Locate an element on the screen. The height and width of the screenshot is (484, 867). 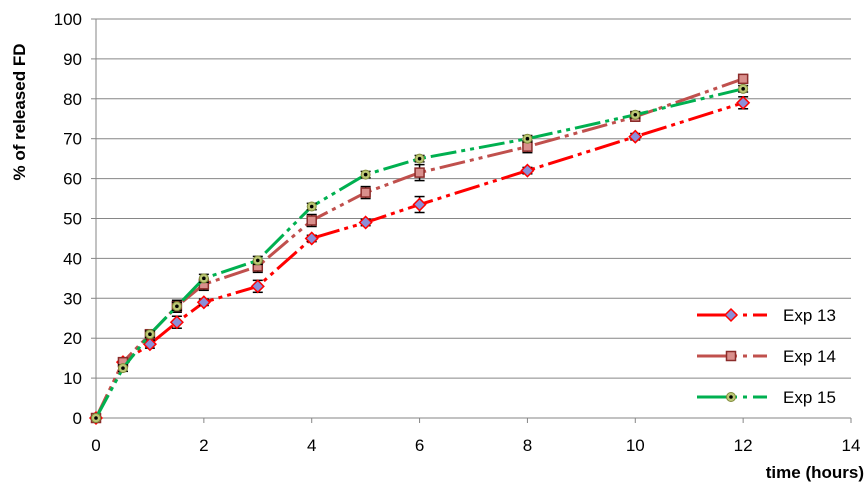
data-point-5-center is located at coordinates (365, 174).